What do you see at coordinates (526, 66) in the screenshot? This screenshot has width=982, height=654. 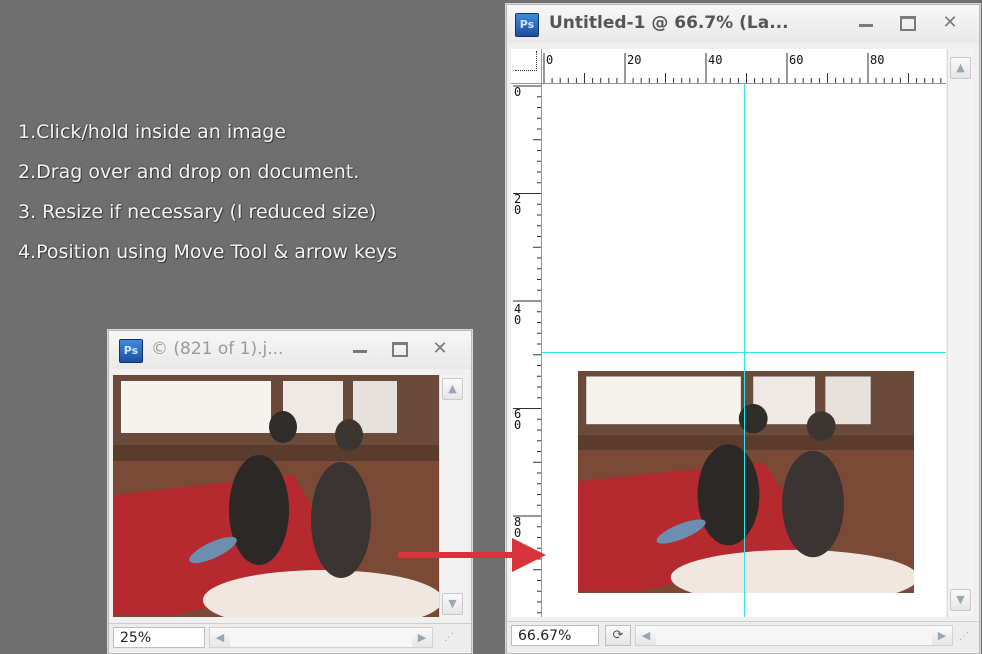 I see `ruler-origin` at bounding box center [526, 66].